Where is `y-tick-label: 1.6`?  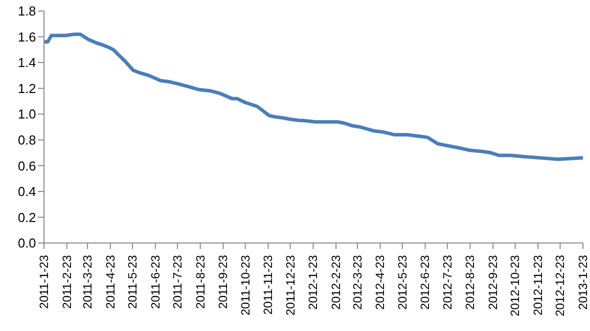 y-tick-label: 1.6 is located at coordinates (27, 36).